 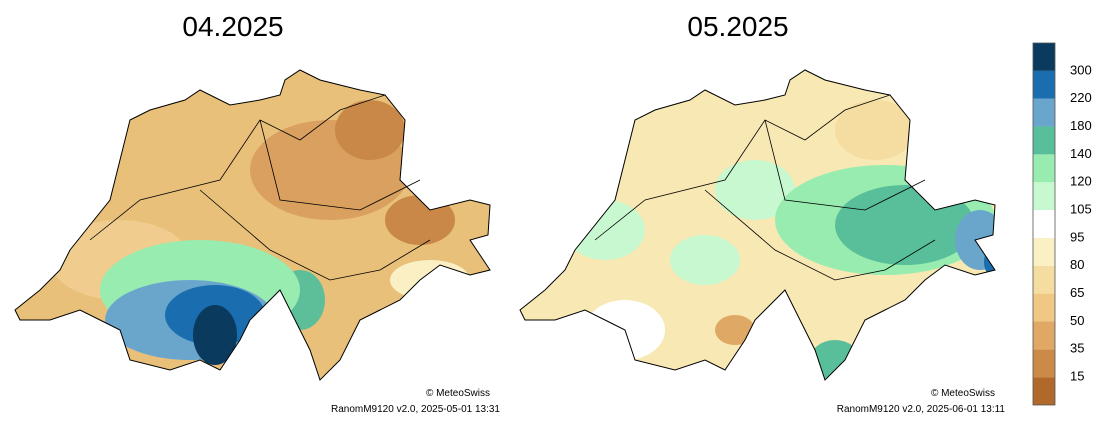 What do you see at coordinates (1077, 236) in the screenshot?
I see `colorbar-label: 95` at bounding box center [1077, 236].